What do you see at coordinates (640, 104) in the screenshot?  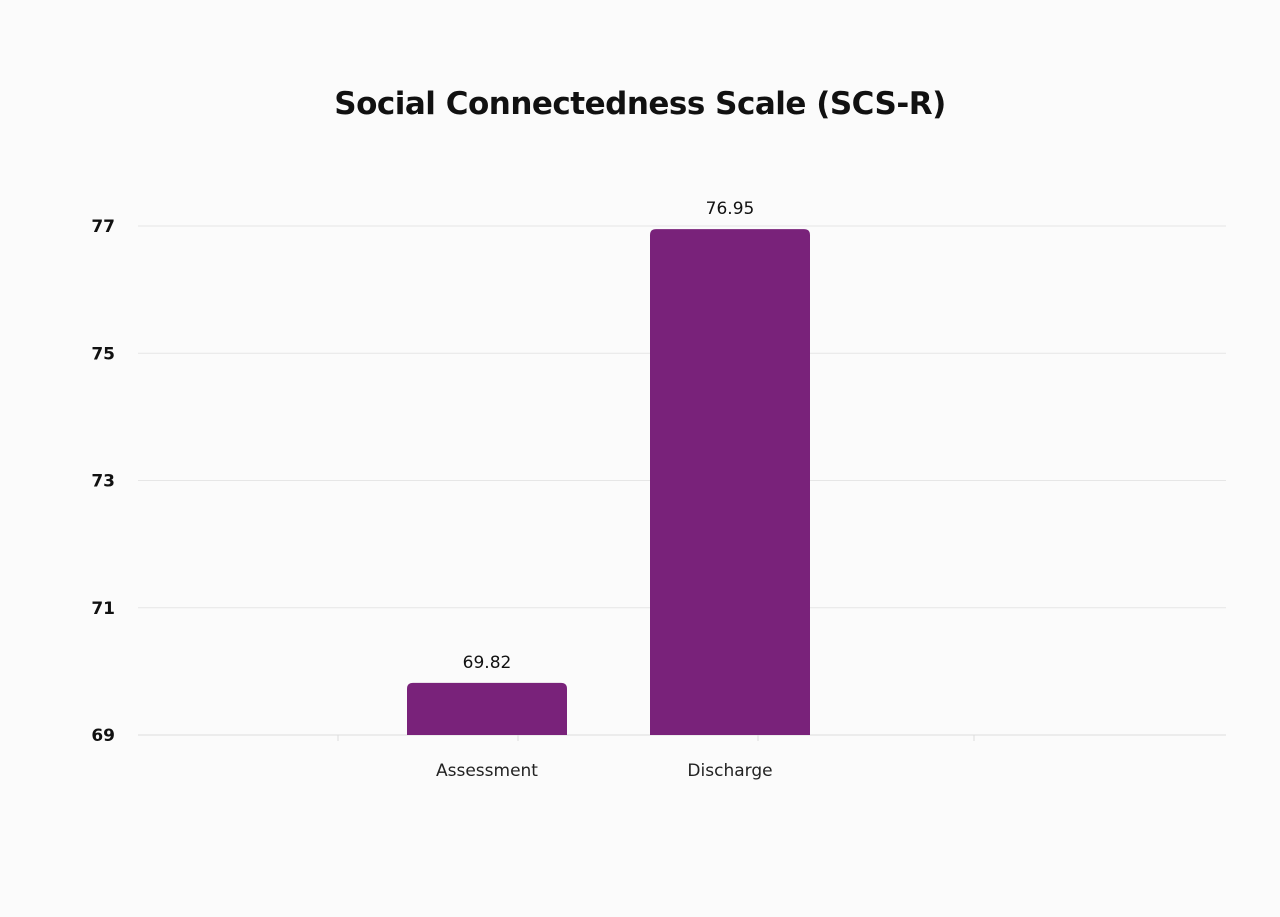 I see `chart-title: Social Connectedness Scale (SCS-R)` at bounding box center [640, 104].